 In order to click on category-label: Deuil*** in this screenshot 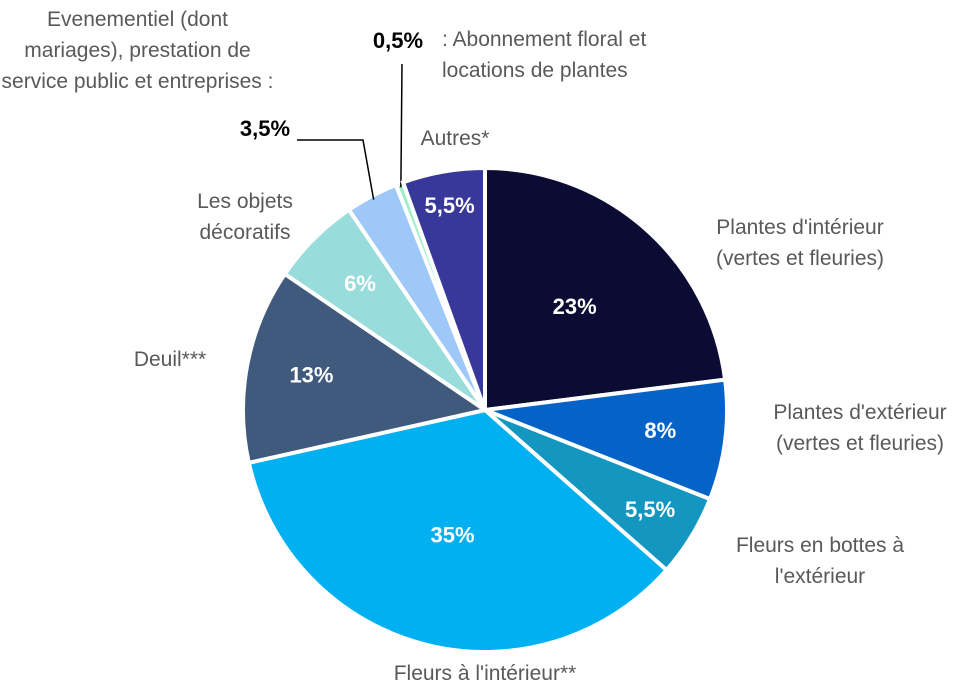, I will do `click(170, 359)`.